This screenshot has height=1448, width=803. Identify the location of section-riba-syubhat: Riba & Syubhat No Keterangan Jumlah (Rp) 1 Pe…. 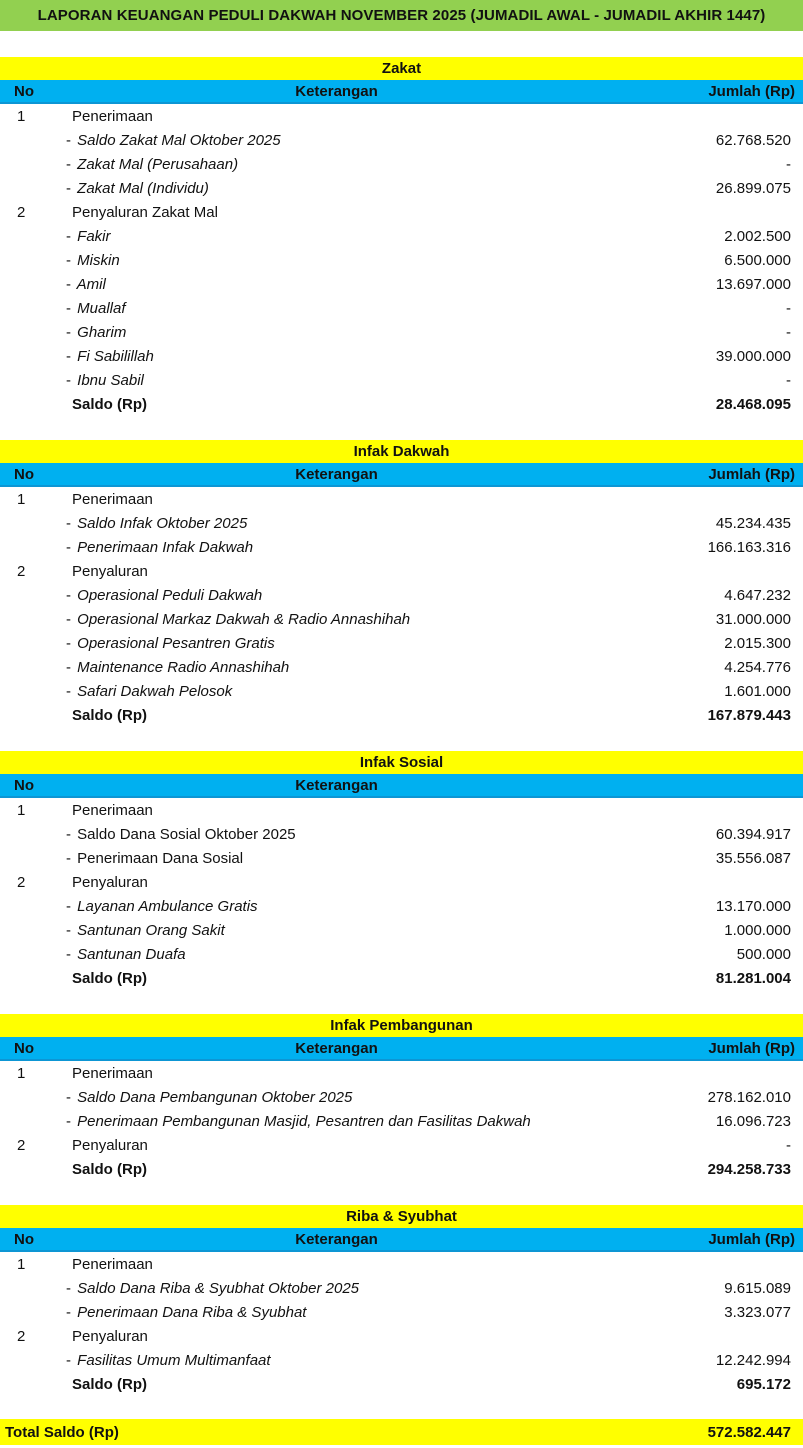
(401, 1300).